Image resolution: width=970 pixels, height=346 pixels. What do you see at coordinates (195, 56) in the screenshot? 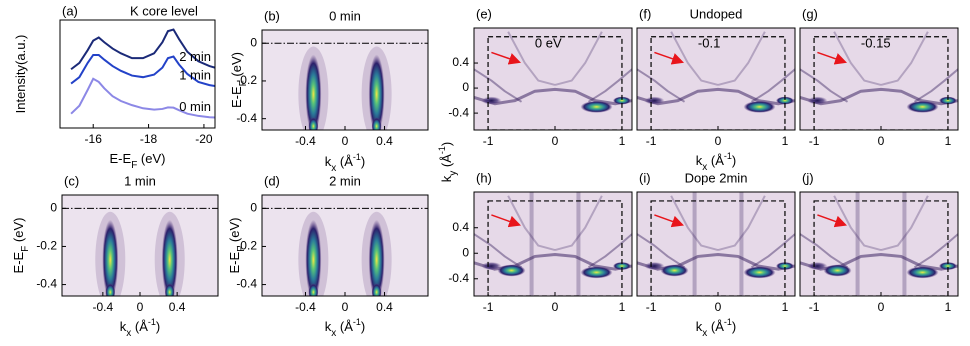
I see `series-label: 2 min` at bounding box center [195, 56].